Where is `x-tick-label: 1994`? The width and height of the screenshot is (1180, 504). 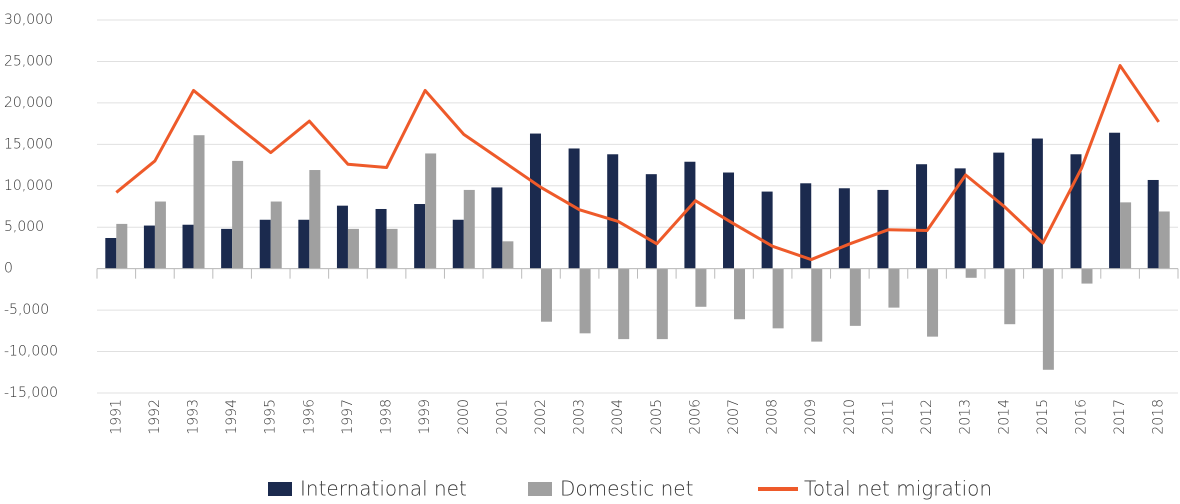 x-tick-label: 1994 is located at coordinates (232, 417).